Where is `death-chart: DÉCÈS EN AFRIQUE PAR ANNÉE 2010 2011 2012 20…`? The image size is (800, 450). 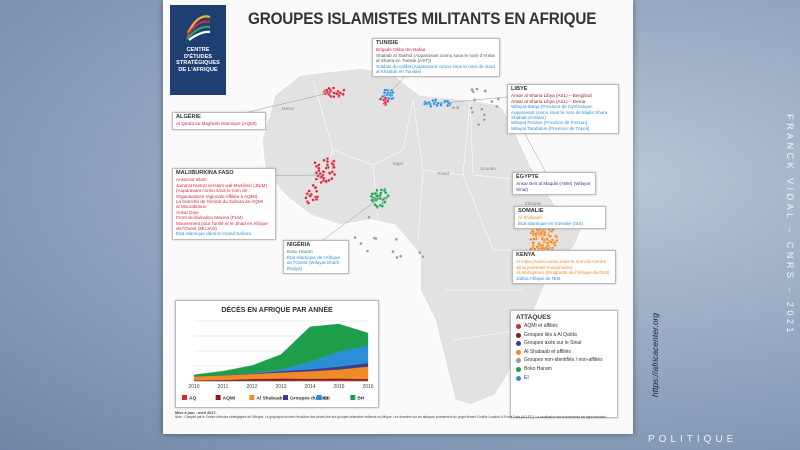 death-chart: DÉCÈS EN AFRIQUE PAR ANNÉE 2010 2011 2012 20… is located at coordinates (278, 353).